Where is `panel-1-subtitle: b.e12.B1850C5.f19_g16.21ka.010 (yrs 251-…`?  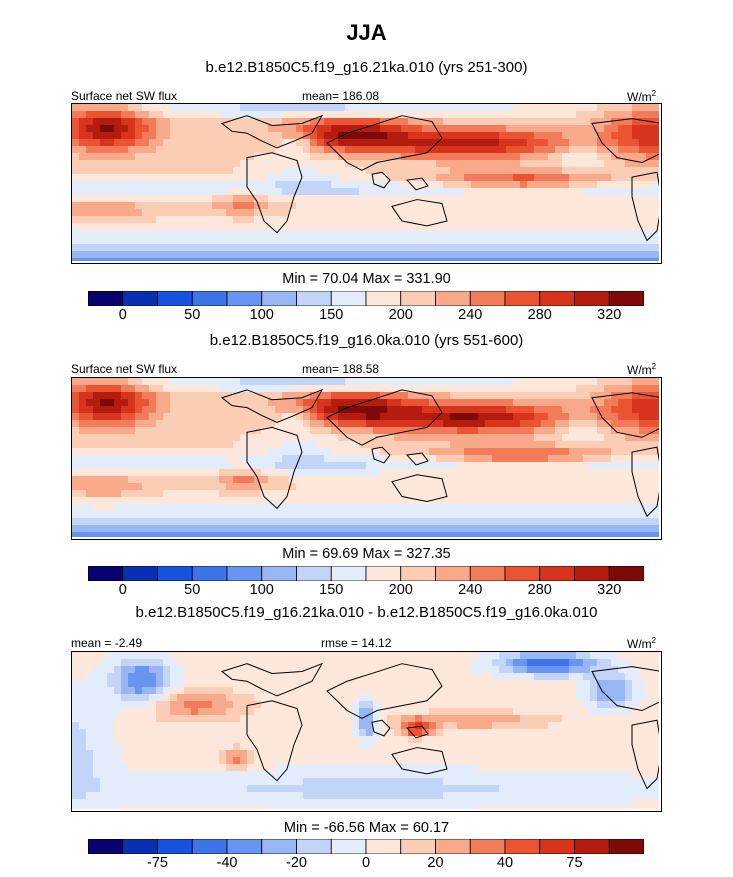
panel-1-subtitle: b.e12.B1850C5.f19_g16.21ka.010 (yrs 251-… is located at coordinates (366, 67).